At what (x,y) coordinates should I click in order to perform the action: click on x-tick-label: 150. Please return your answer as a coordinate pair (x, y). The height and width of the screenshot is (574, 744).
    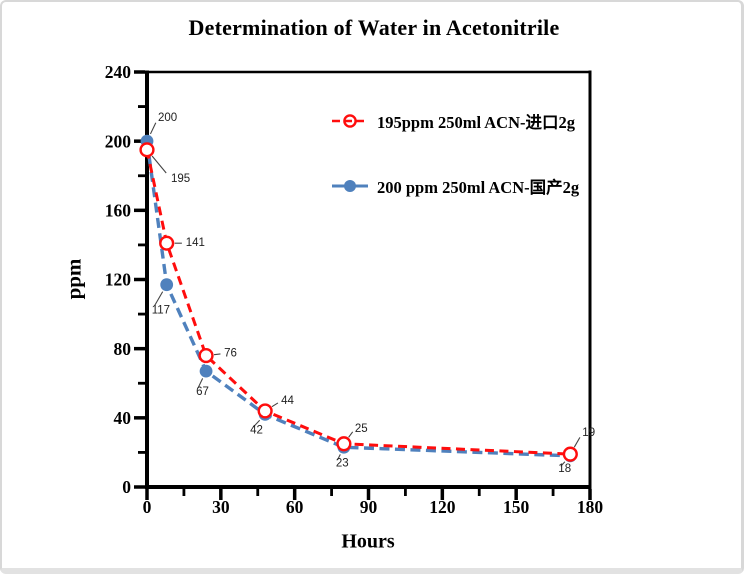
    Looking at the image, I should click on (516, 507).